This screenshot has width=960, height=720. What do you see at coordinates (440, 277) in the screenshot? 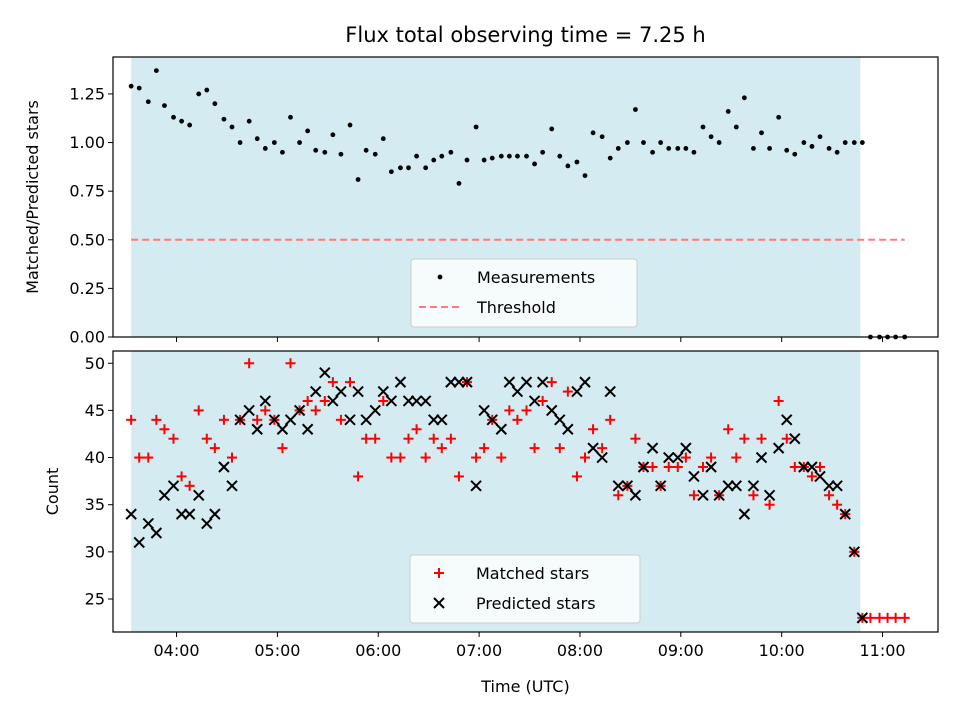
I see `legend-measurements-marker` at bounding box center [440, 277].